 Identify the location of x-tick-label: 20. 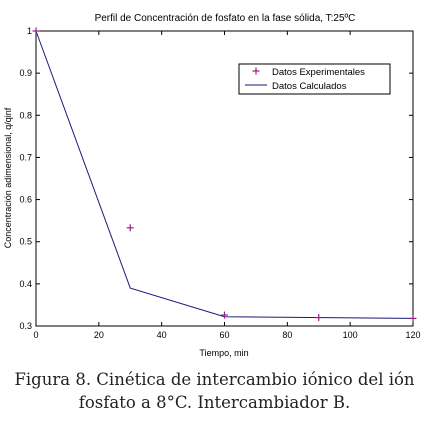
(99, 335).